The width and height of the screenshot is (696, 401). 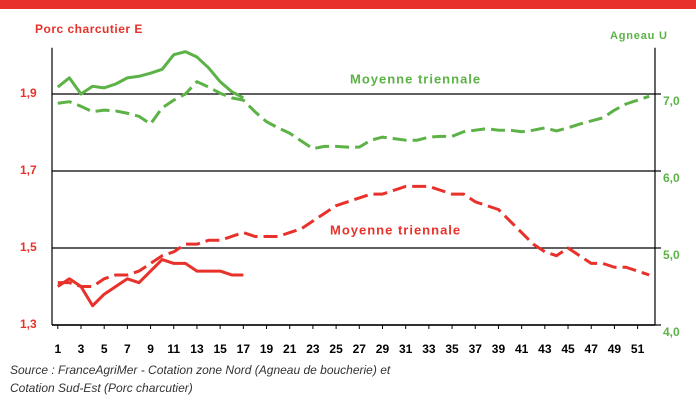 I want to click on x-tick-label: 27, so click(x=360, y=349).